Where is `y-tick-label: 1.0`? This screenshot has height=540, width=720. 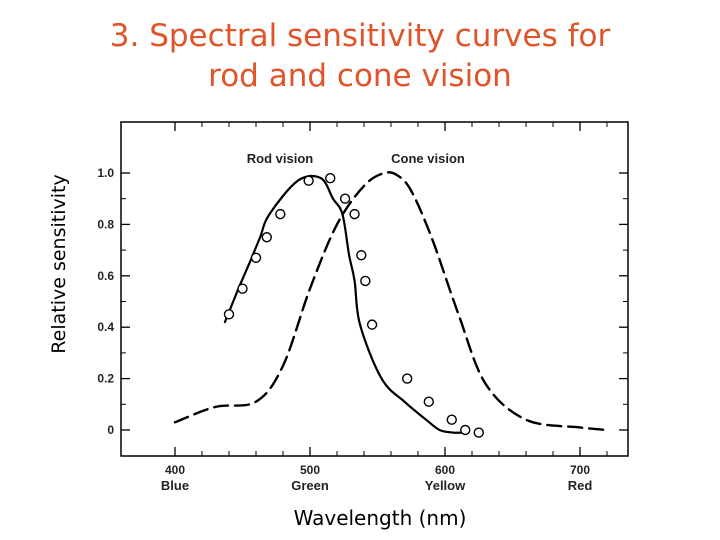 y-tick-label: 1.0 is located at coordinates (105, 173).